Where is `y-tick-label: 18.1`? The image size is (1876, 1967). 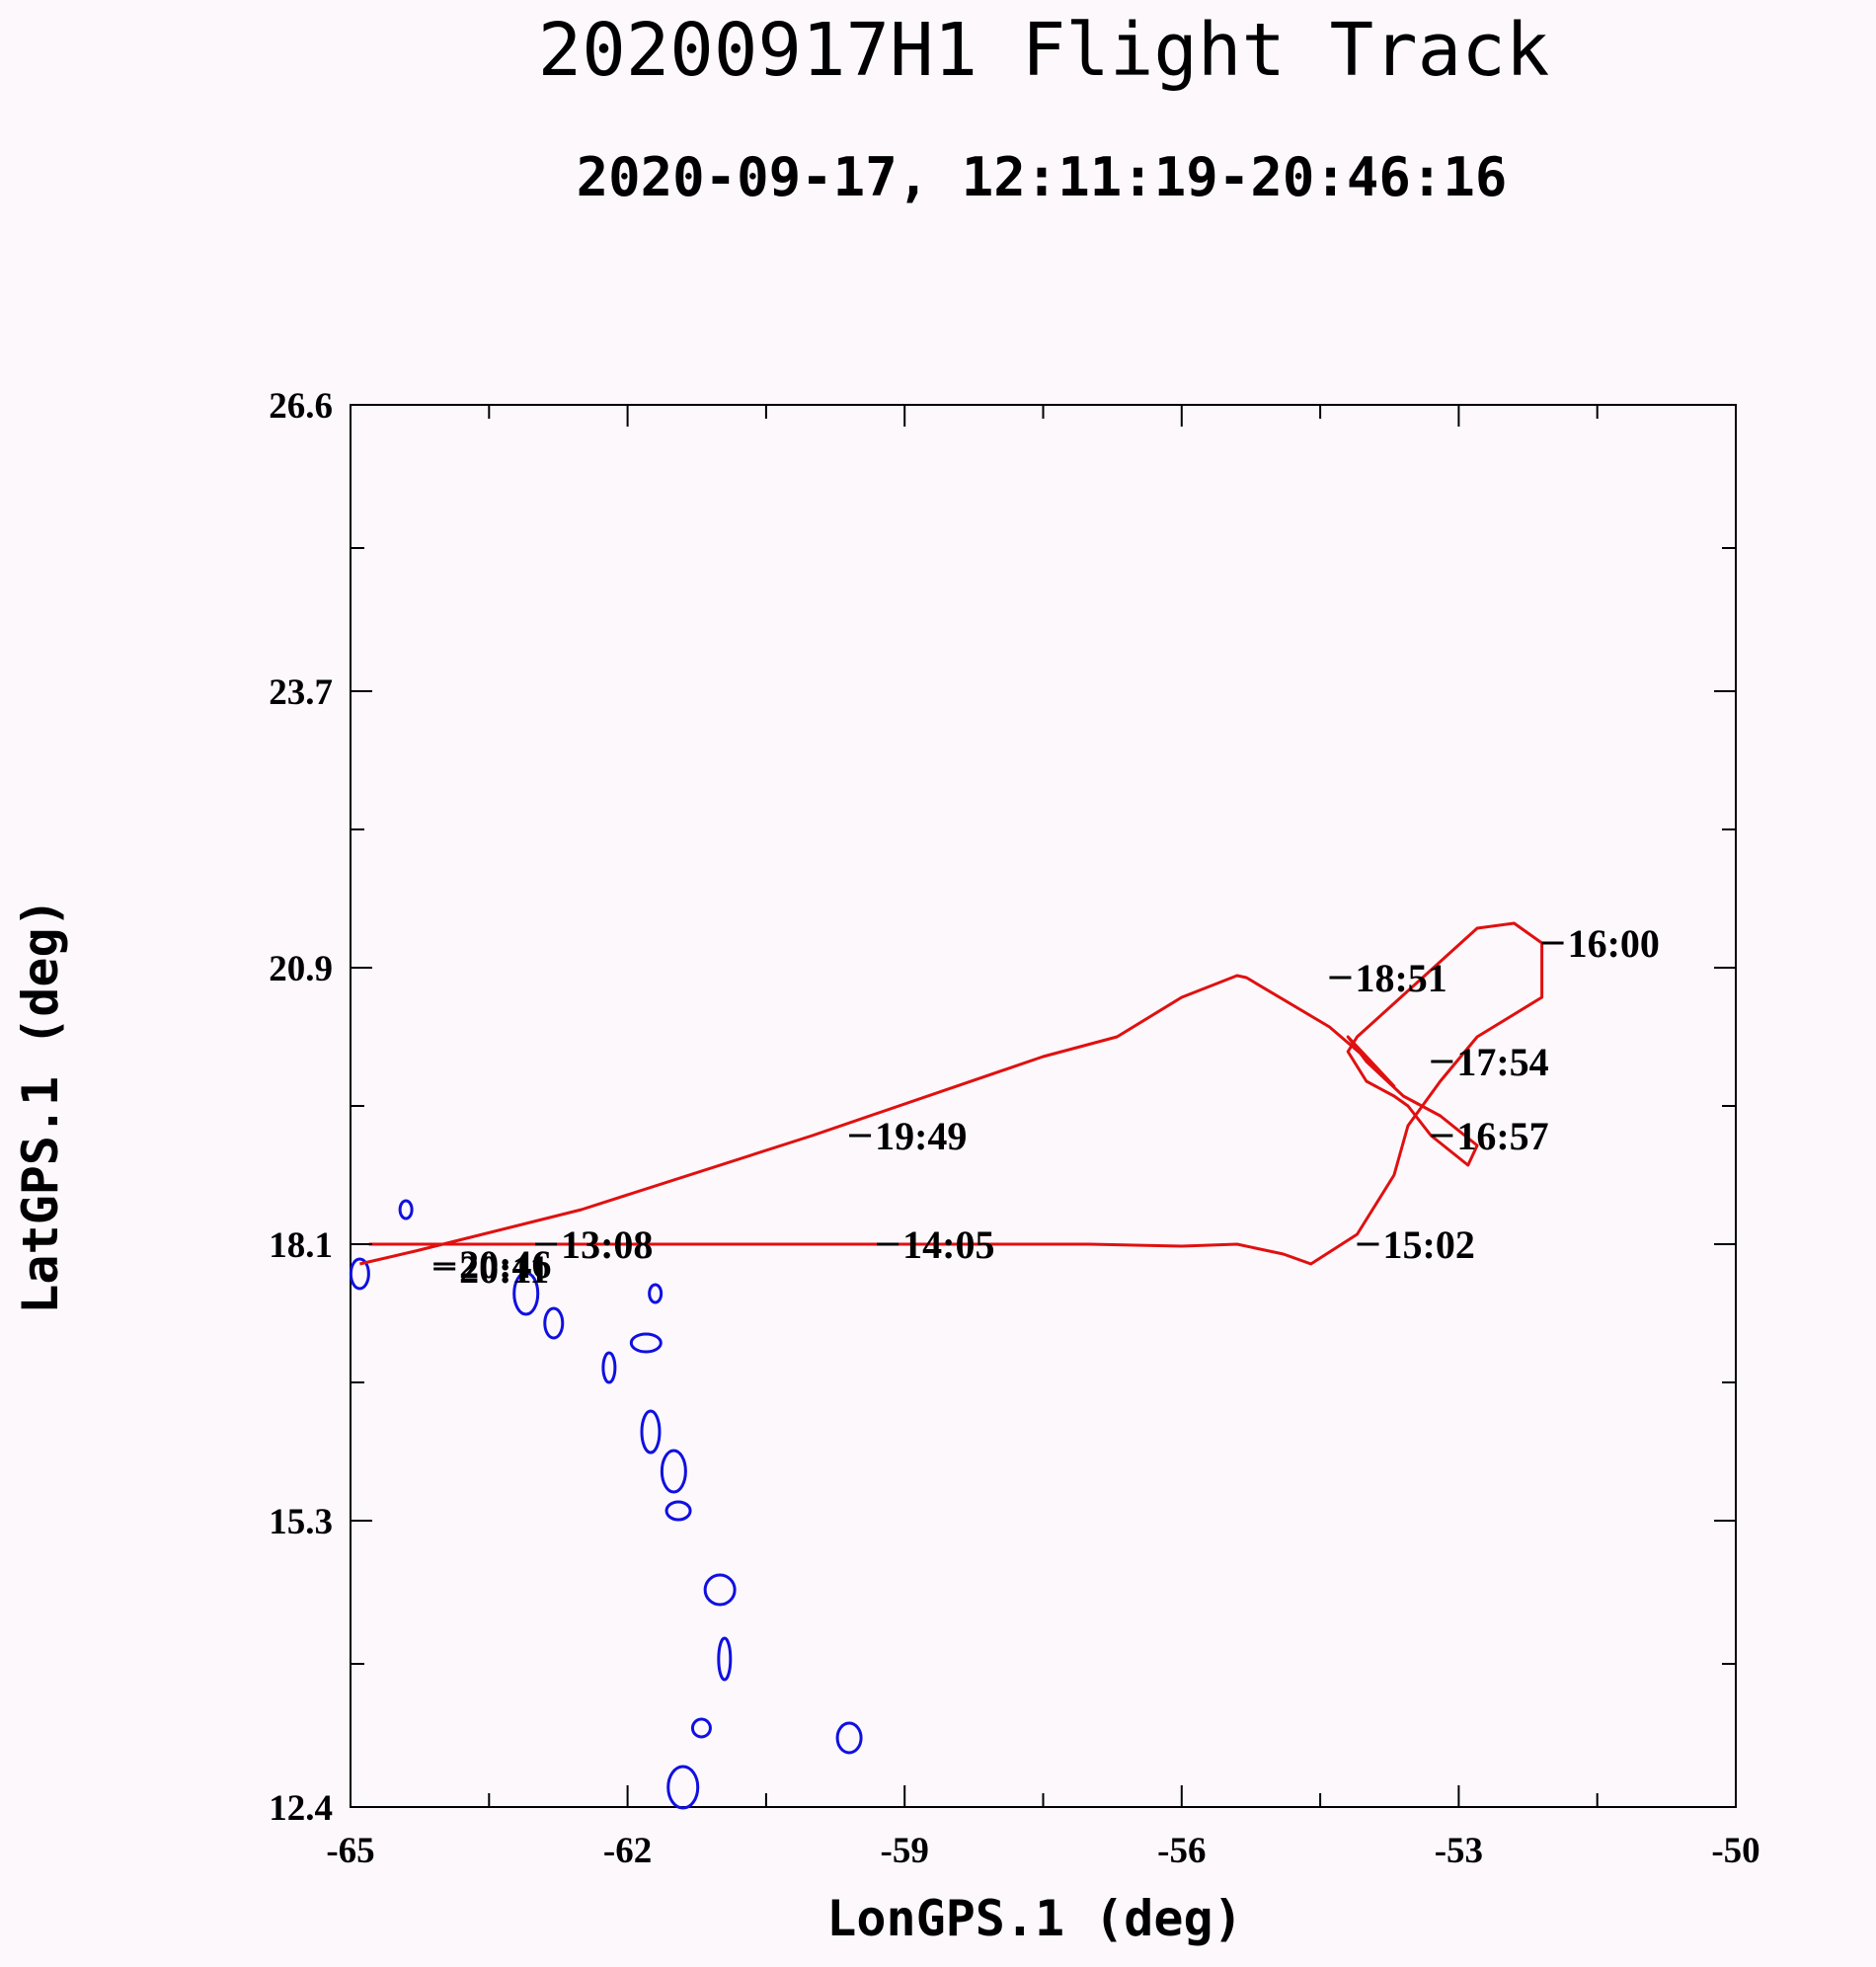
y-tick-label: 18.1 is located at coordinates (301, 1245).